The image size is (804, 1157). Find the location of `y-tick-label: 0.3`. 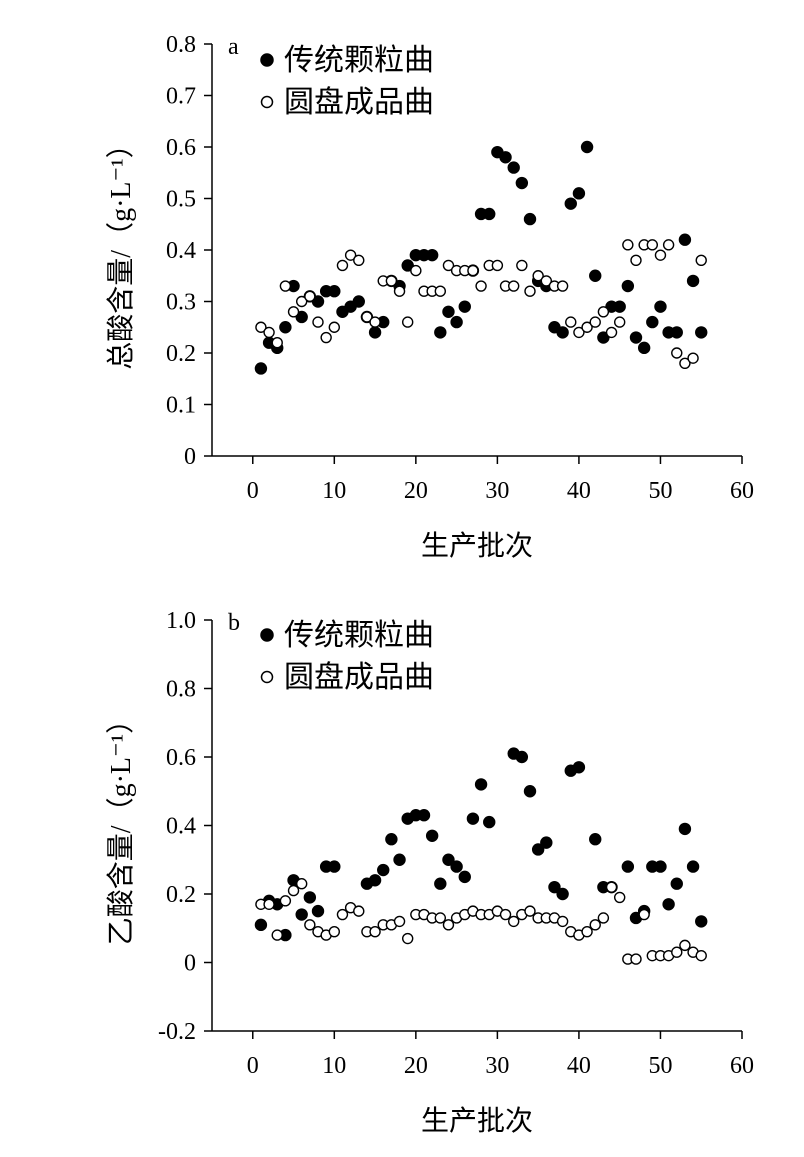

y-tick-label: 0.3 is located at coordinates (181, 303).